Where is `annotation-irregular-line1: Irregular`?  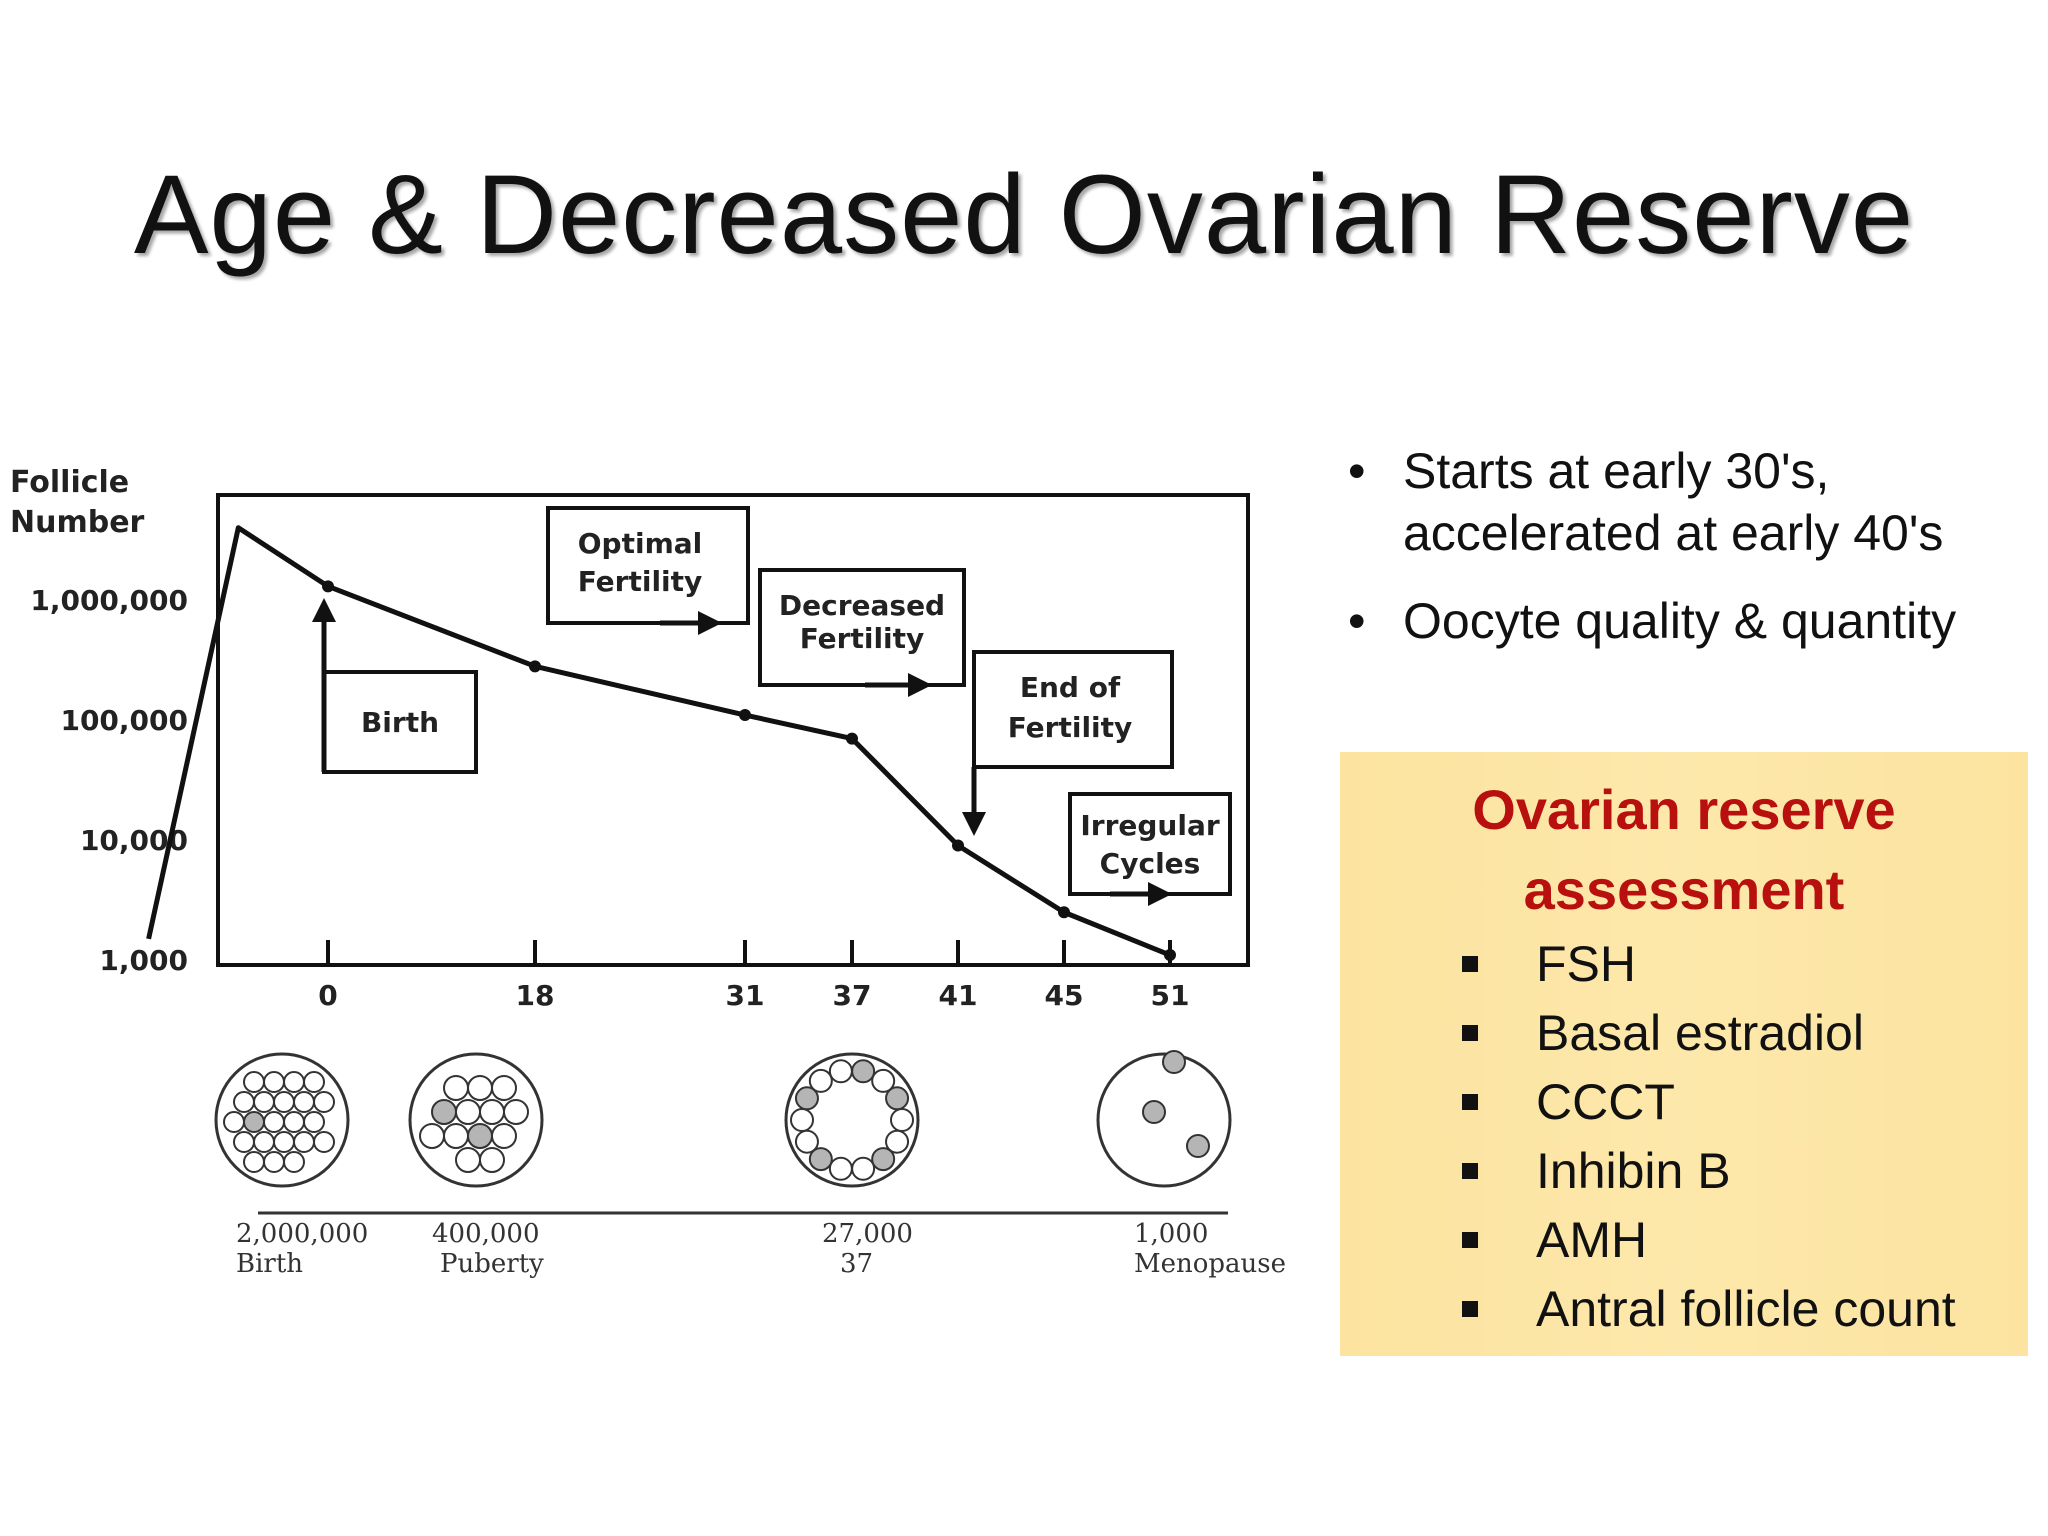
annotation-irregular-line1: Irregular is located at coordinates (1149, 825).